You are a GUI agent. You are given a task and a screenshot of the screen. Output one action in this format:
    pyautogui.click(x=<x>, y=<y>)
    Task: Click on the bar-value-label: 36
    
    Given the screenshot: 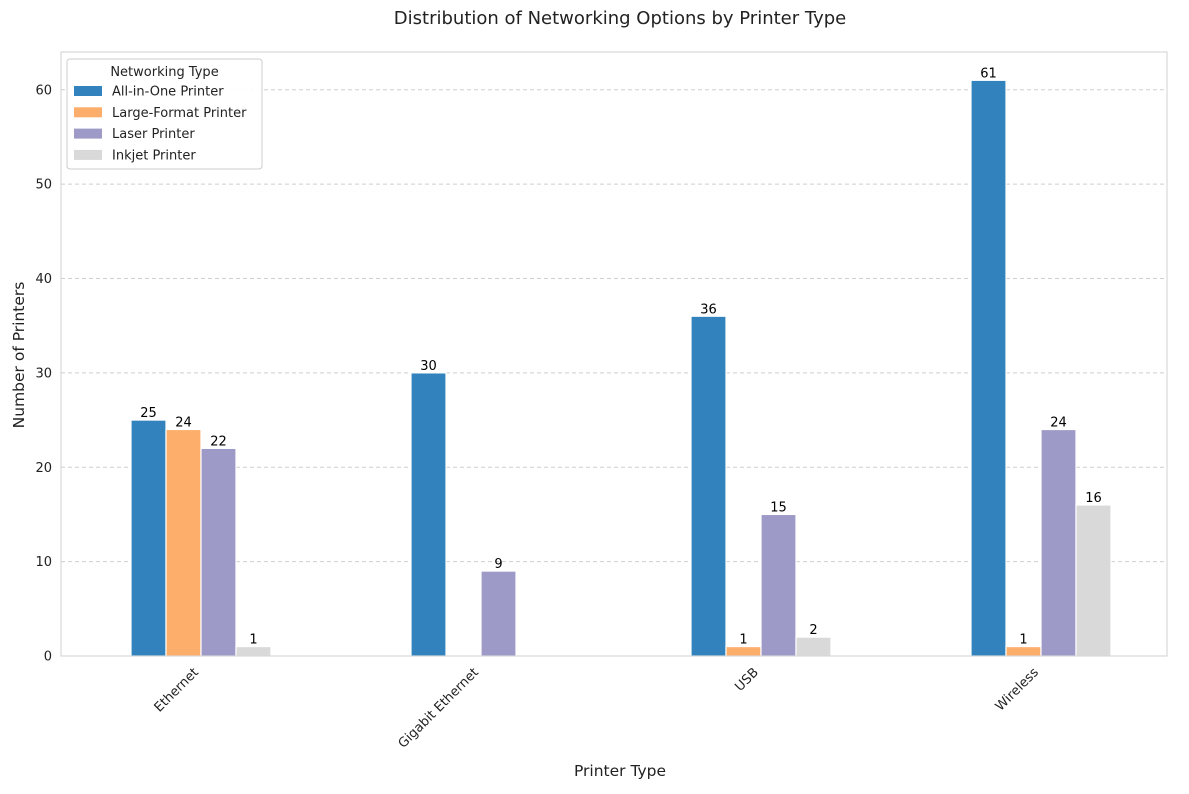 What is the action you would take?
    pyautogui.click(x=708, y=309)
    